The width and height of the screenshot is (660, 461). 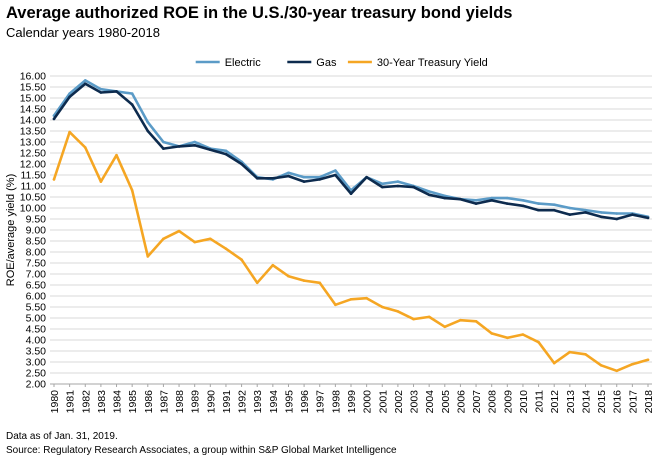 What do you see at coordinates (34, 176) in the screenshot?
I see `y-tick-label: 11.50` at bounding box center [34, 176].